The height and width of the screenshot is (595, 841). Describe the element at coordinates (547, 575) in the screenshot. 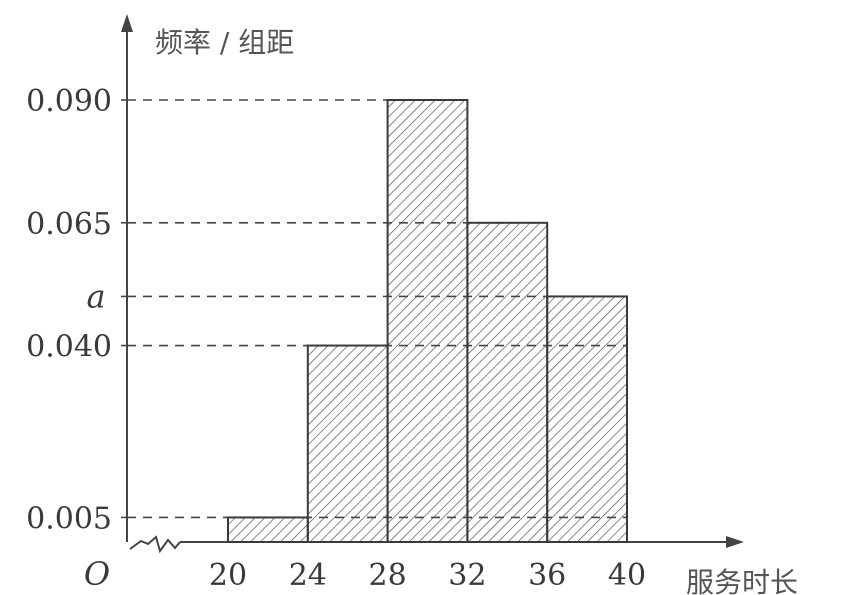

I see `x-tick-label-36: 36` at that location.